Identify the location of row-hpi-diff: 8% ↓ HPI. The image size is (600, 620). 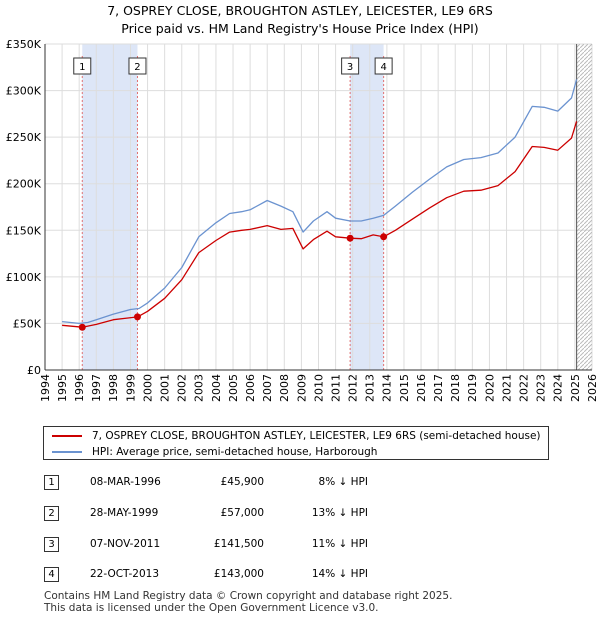
(343, 482).